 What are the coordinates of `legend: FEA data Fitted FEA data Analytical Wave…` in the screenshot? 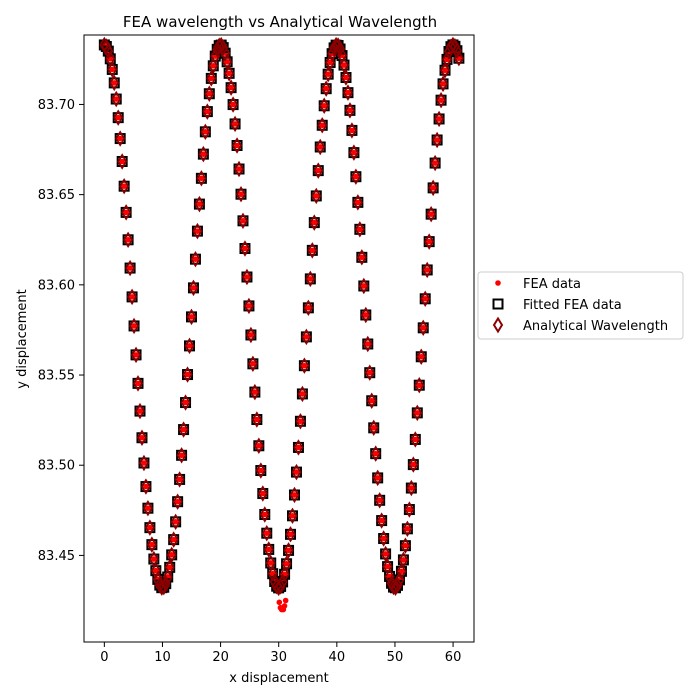 It's located at (580, 305).